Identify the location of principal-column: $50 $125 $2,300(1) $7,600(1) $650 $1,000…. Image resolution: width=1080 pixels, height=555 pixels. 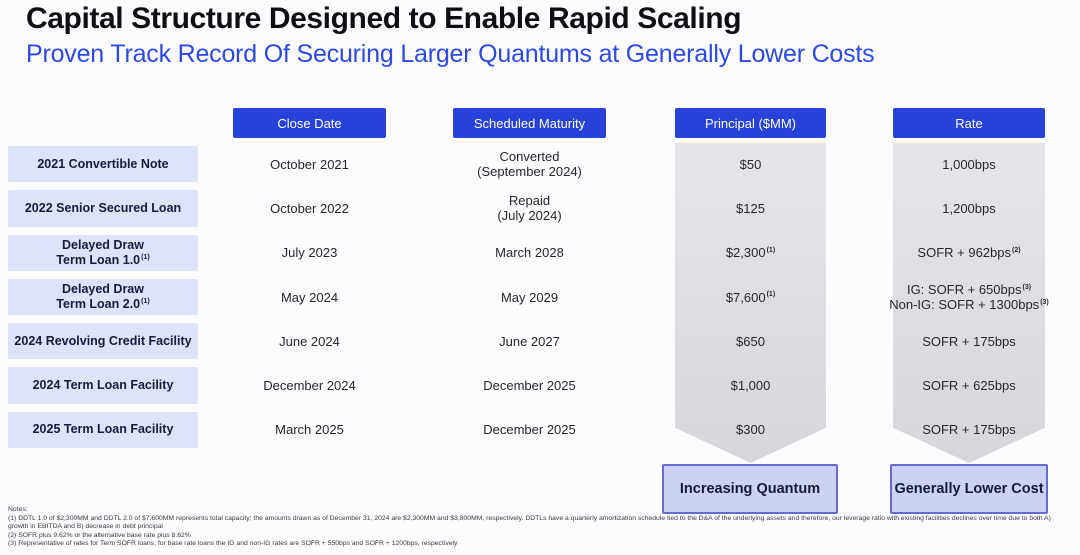
(750, 297).